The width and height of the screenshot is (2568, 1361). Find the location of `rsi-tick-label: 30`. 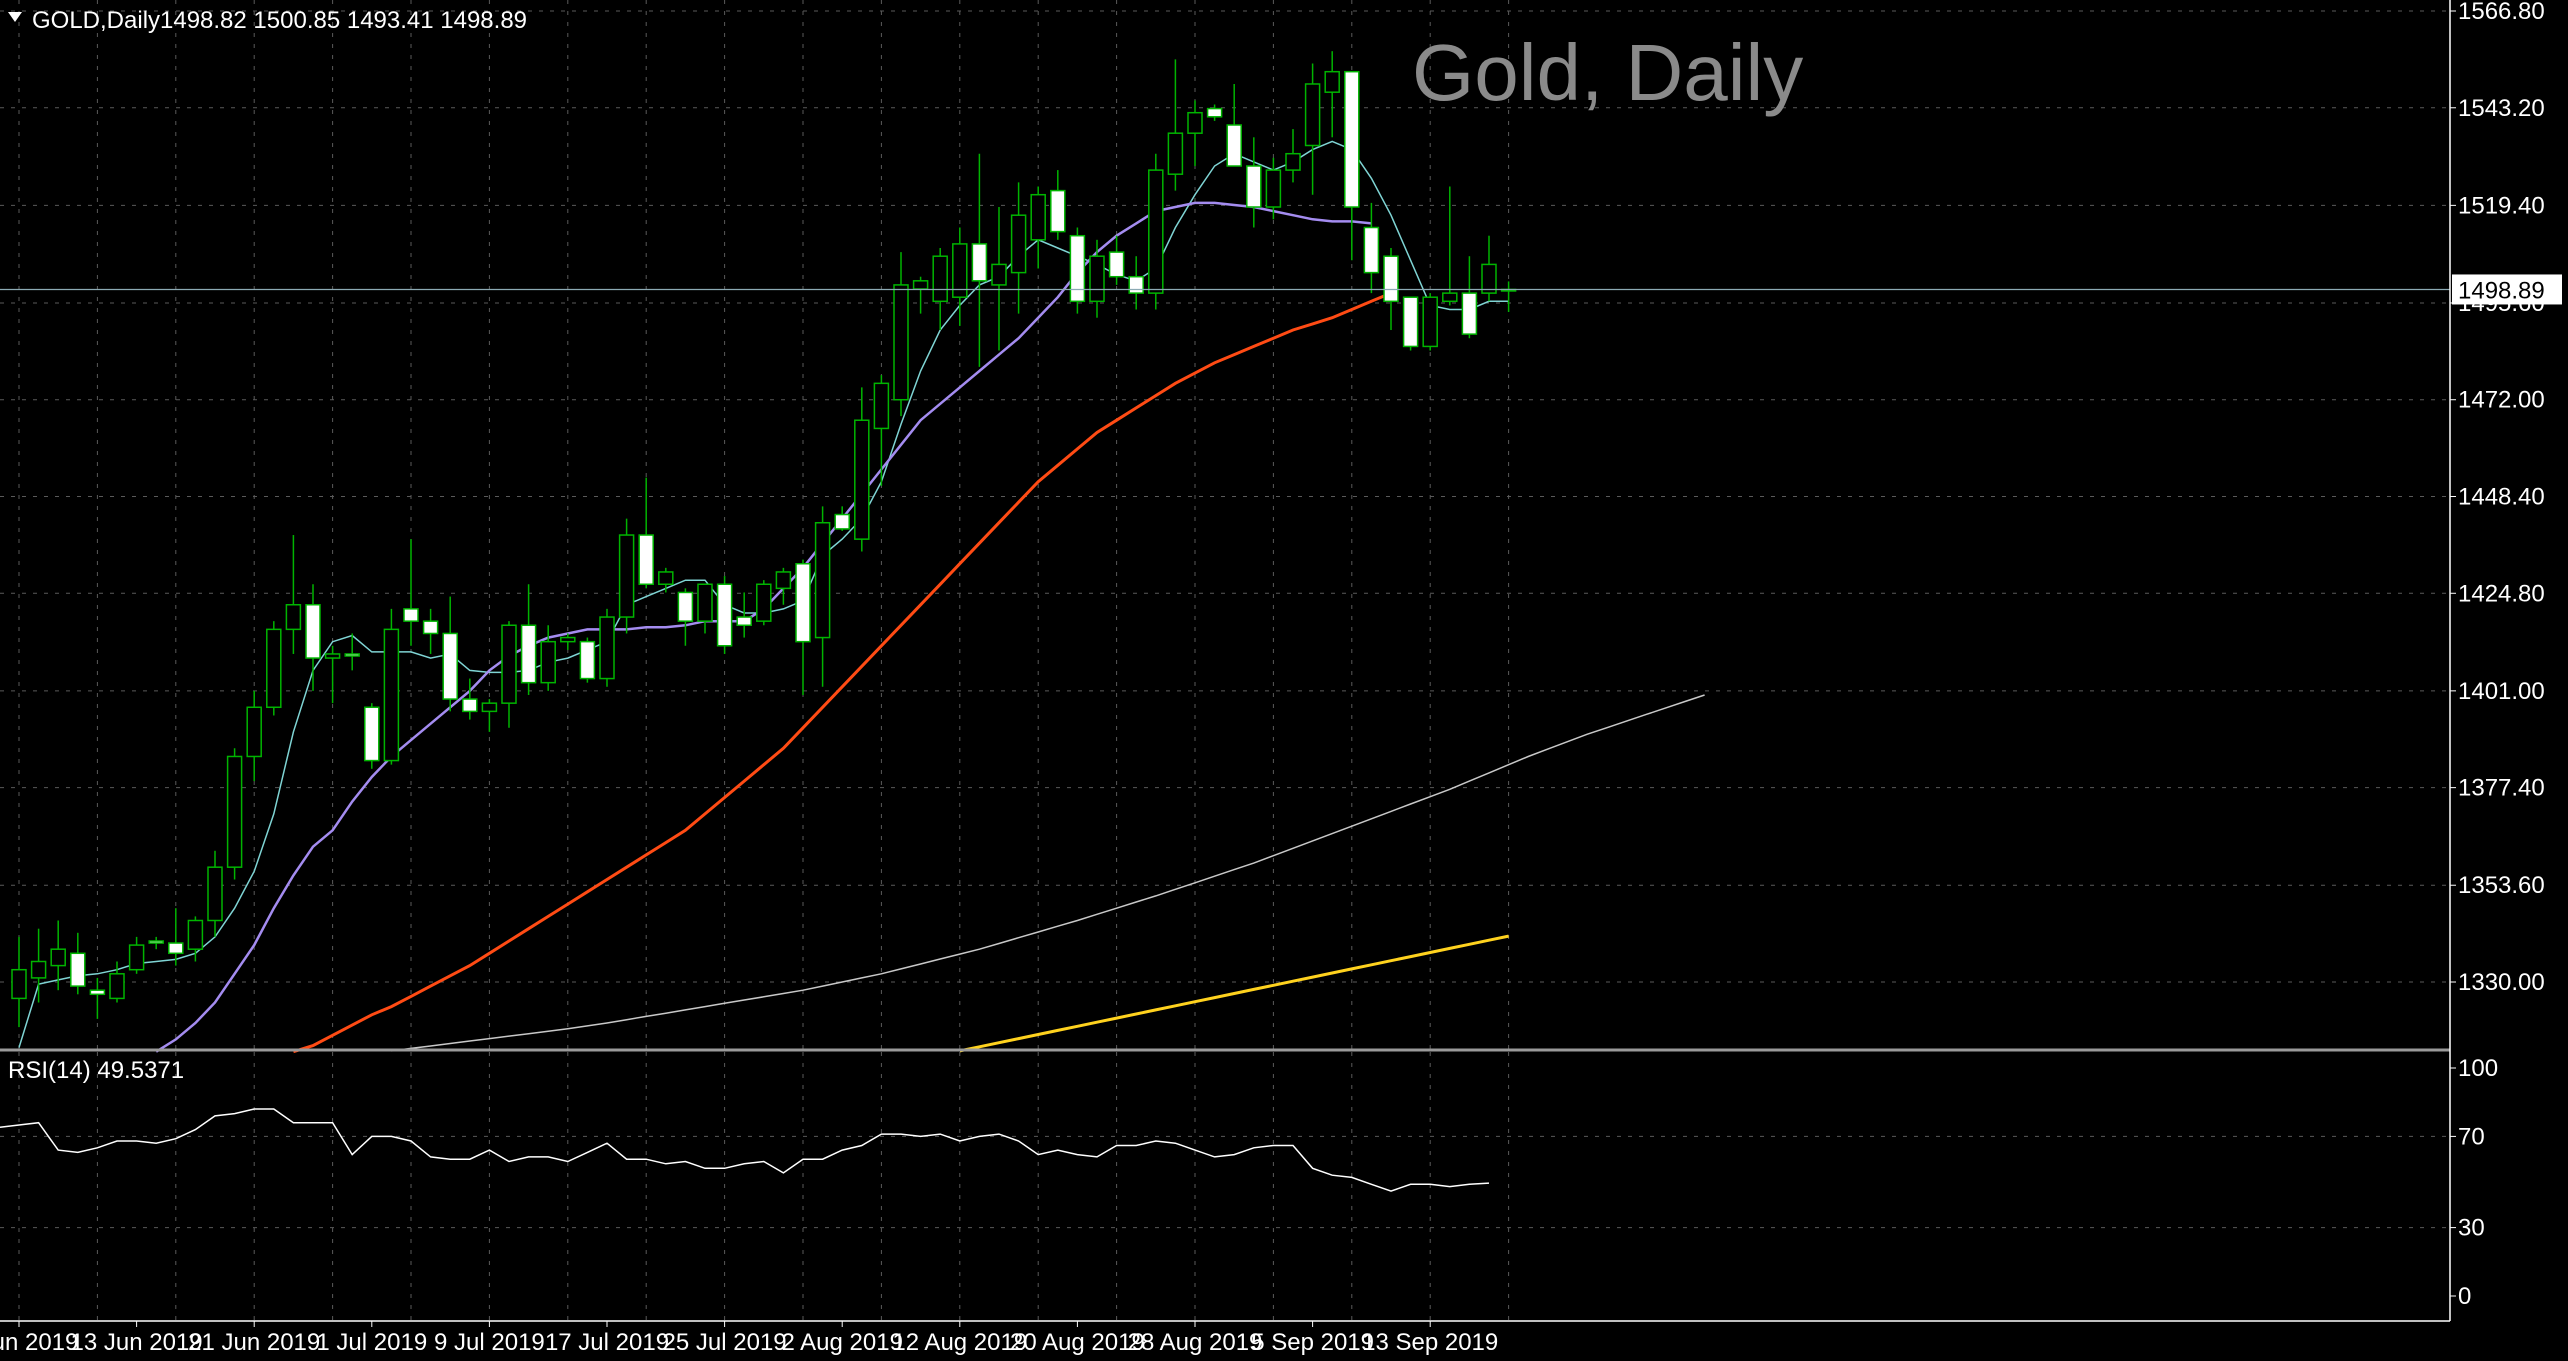

rsi-tick-label: 30 is located at coordinates (2471, 1228).